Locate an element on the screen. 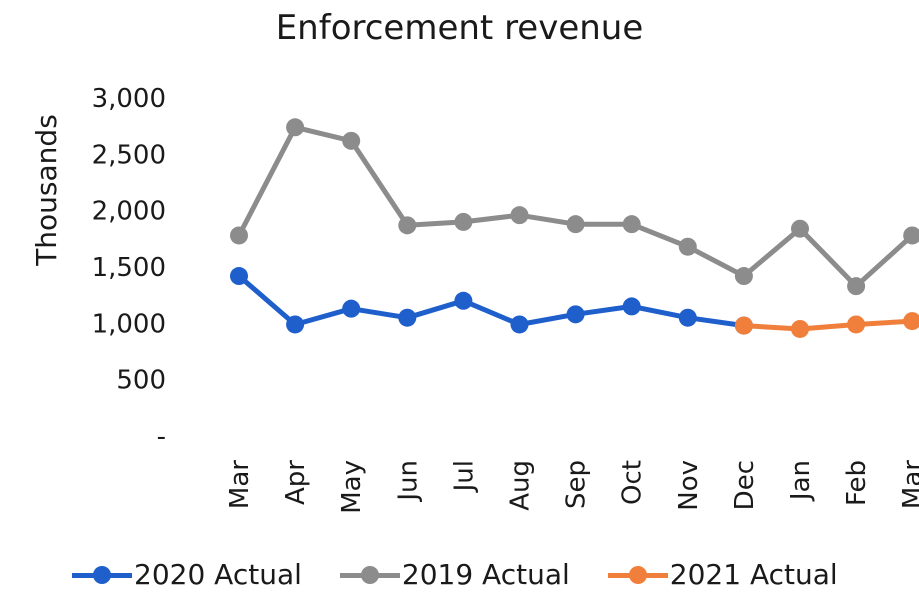 The width and height of the screenshot is (919, 594). y-axis-ticks: - 500 1,000 1,500 2,000 2,500 3,000 is located at coordinates (129, 268).